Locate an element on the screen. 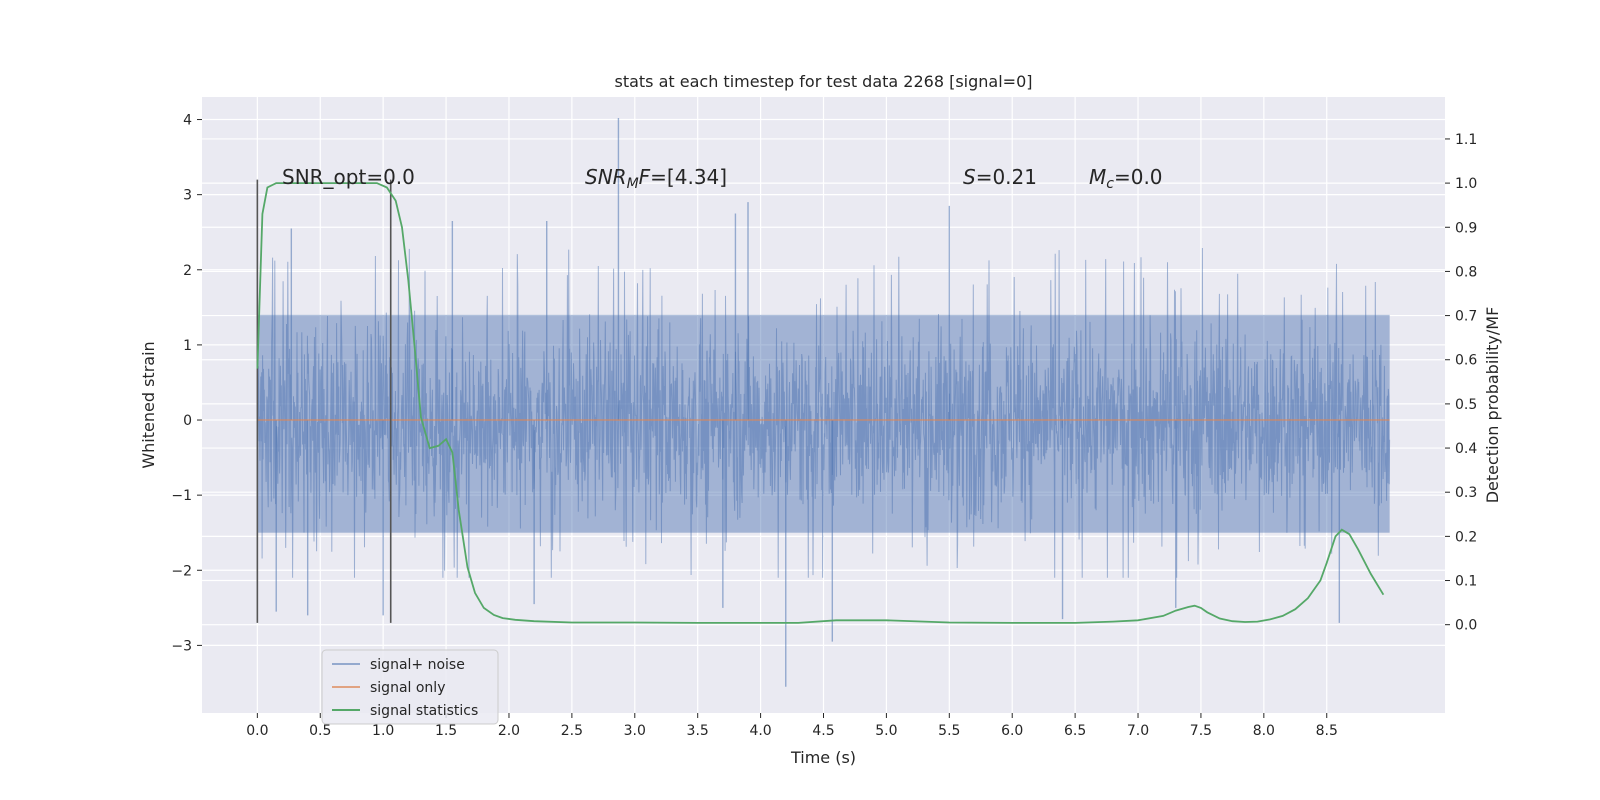 Image resolution: width=1600 pixels, height=800 pixels. legend-box is located at coordinates (410, 687).